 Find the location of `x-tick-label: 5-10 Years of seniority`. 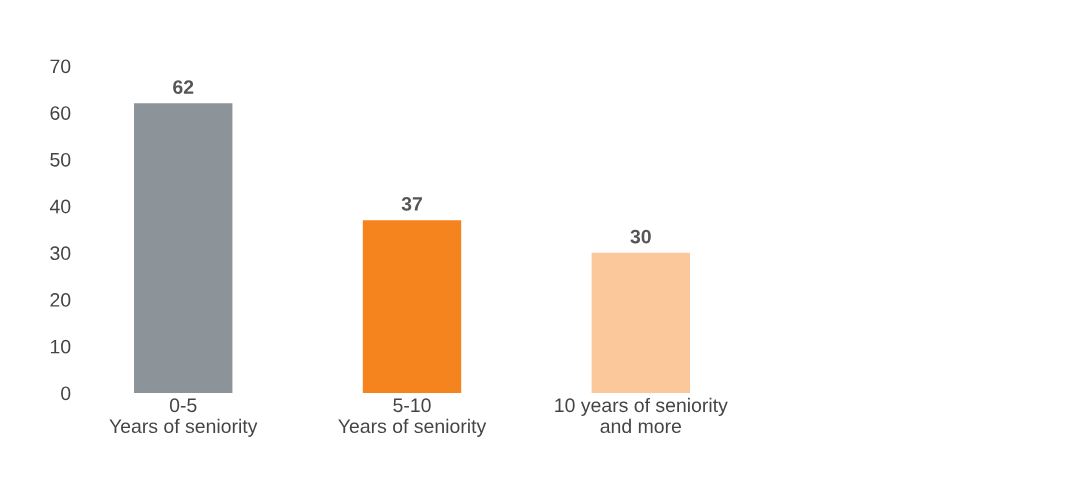

x-tick-label: 5-10 Years of seniority is located at coordinates (412, 417).